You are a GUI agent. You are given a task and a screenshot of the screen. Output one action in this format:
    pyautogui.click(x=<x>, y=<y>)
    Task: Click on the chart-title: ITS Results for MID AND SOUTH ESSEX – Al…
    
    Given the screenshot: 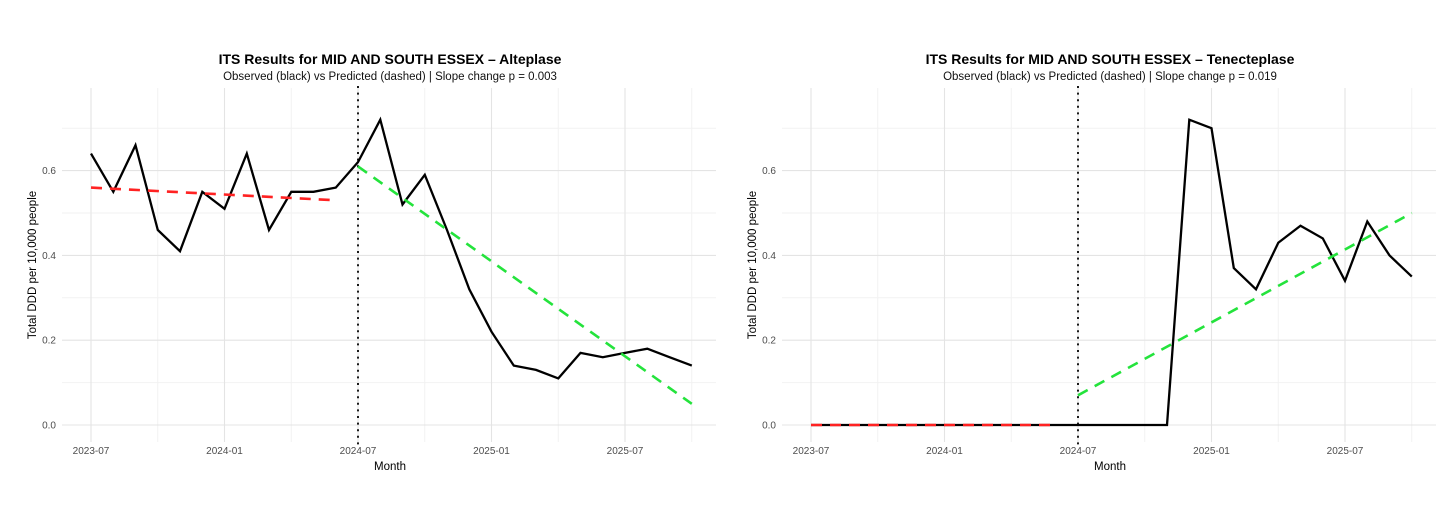 What is the action you would take?
    pyautogui.click(x=390, y=59)
    